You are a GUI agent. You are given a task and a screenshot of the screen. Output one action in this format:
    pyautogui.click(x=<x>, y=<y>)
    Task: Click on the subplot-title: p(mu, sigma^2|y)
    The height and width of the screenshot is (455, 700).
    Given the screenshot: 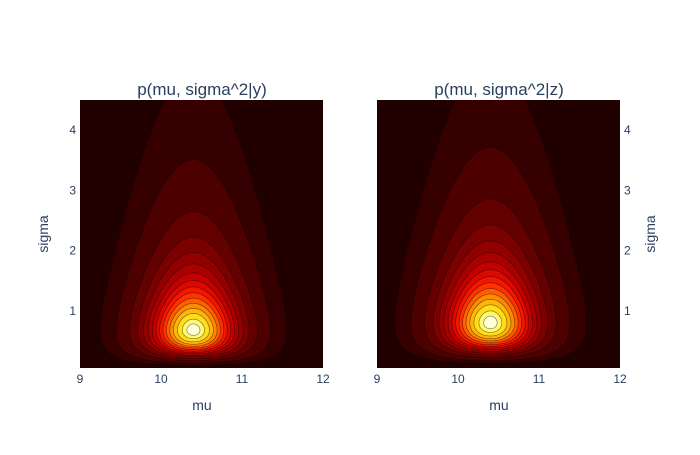 What is the action you would take?
    pyautogui.click(x=202, y=89)
    